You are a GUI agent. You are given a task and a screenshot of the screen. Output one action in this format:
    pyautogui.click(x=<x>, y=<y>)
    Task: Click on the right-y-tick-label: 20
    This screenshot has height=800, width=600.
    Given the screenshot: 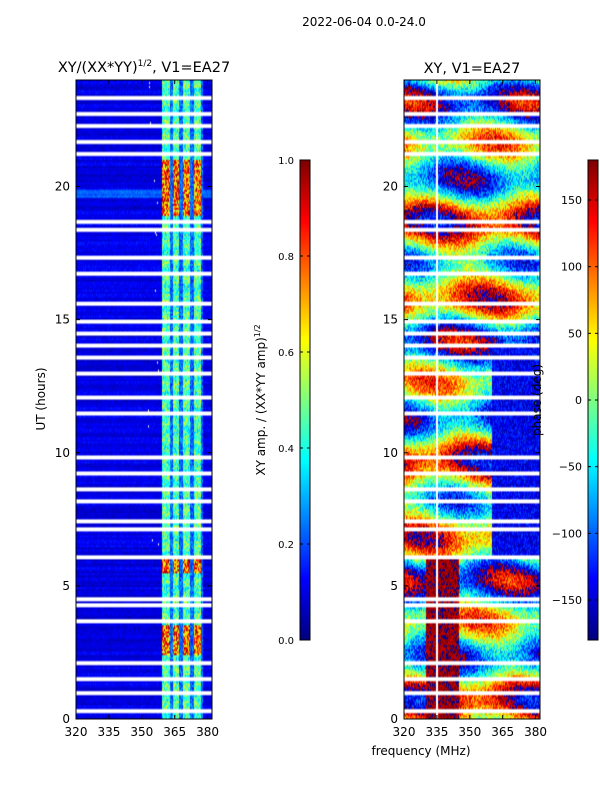 What is the action you would take?
    pyautogui.click(x=390, y=187)
    